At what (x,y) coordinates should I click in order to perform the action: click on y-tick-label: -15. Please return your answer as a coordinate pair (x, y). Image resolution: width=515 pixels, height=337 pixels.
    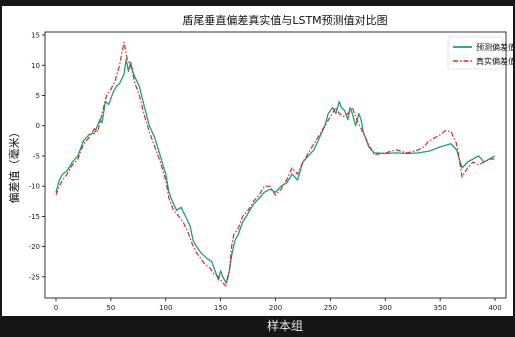
    Looking at the image, I should click on (34, 217).